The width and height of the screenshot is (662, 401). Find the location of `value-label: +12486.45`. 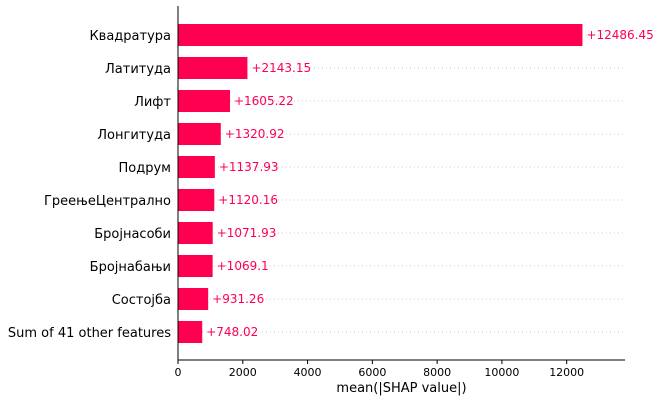

value-label: +12486.45 is located at coordinates (619, 35).